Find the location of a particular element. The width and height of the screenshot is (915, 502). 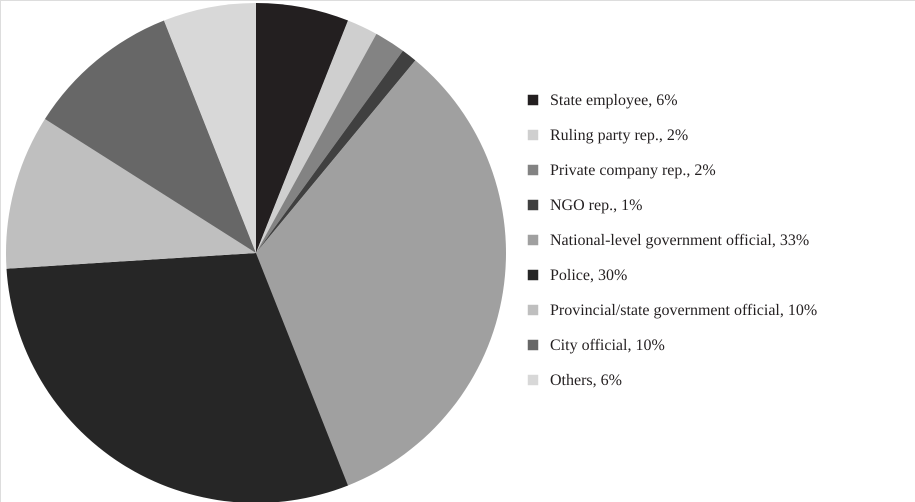

legend-label: State employee, 6% is located at coordinates (614, 100).